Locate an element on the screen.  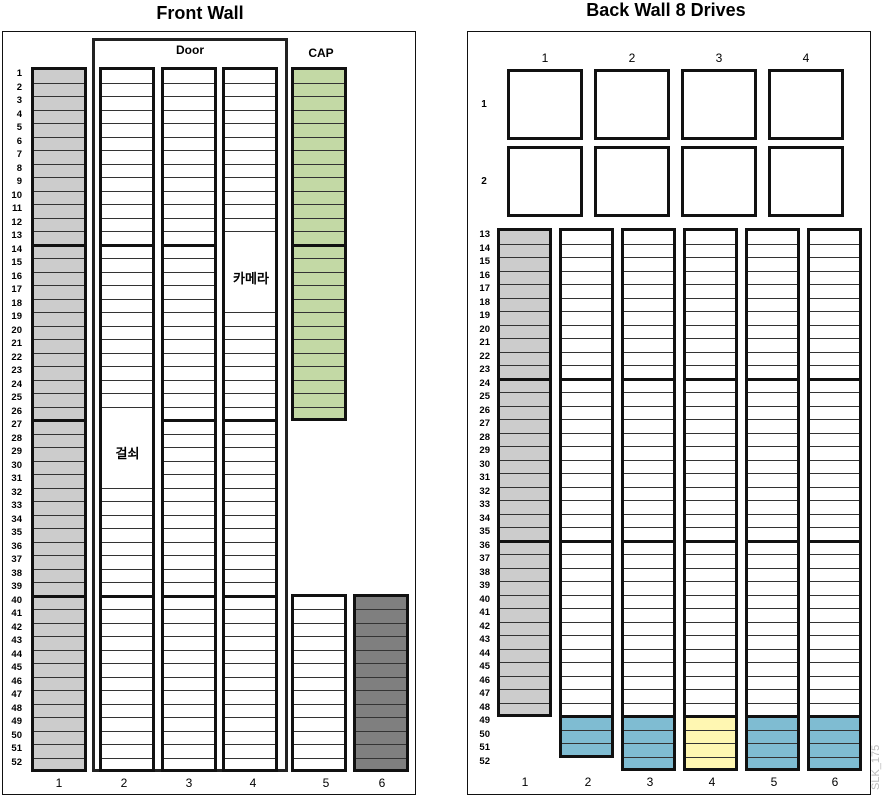
row-label: 21 is located at coordinates (16, 343).